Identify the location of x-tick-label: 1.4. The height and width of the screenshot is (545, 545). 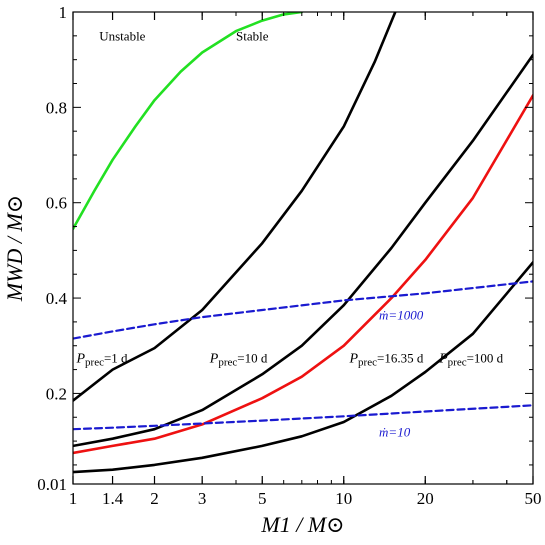
(113, 498).